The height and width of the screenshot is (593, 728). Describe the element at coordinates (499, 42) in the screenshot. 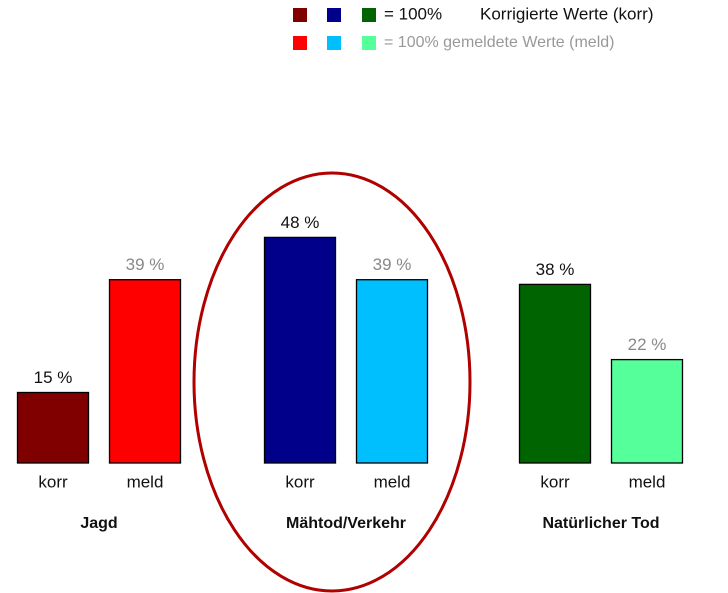

I see `legend-label: = 100% gemeldete Werte (meld)` at that location.